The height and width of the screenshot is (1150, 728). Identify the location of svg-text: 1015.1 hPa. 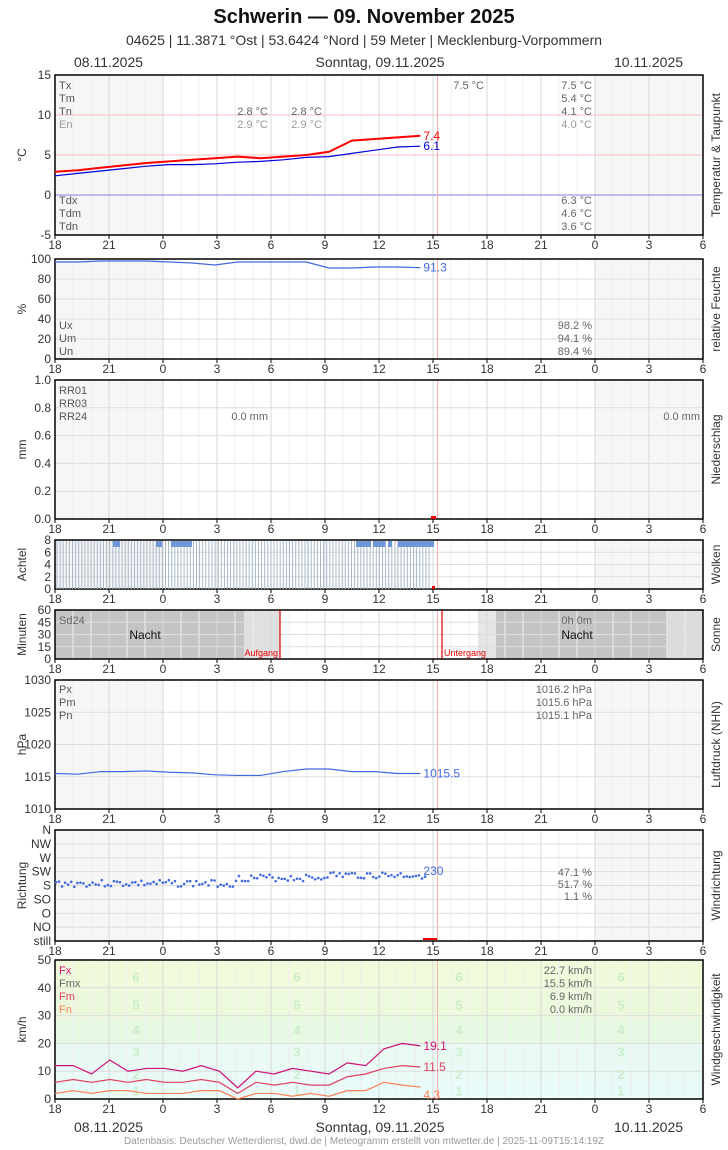
(564, 716).